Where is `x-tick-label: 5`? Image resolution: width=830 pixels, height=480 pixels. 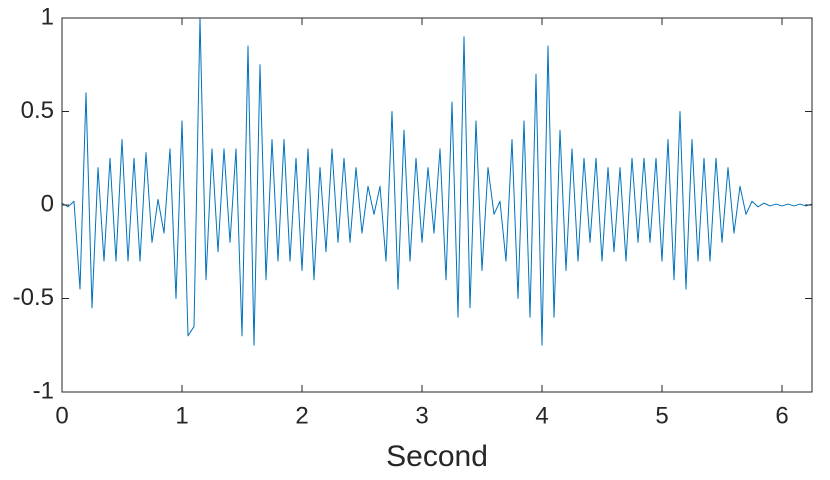
x-tick-label: 5 is located at coordinates (661, 415).